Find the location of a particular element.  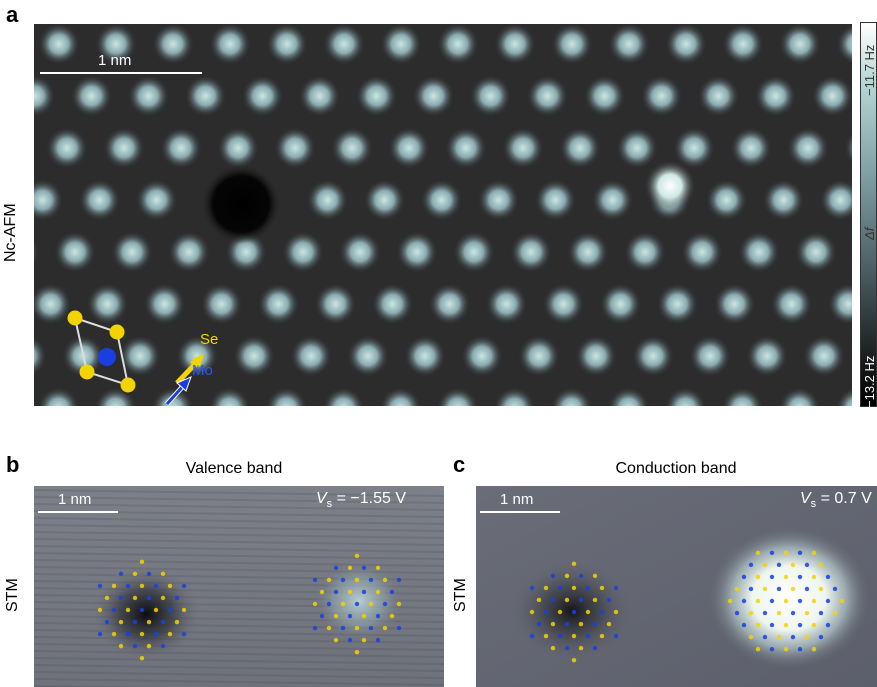

colorbar-bottom-label: −13.2 Hz is located at coordinates (869, 381).